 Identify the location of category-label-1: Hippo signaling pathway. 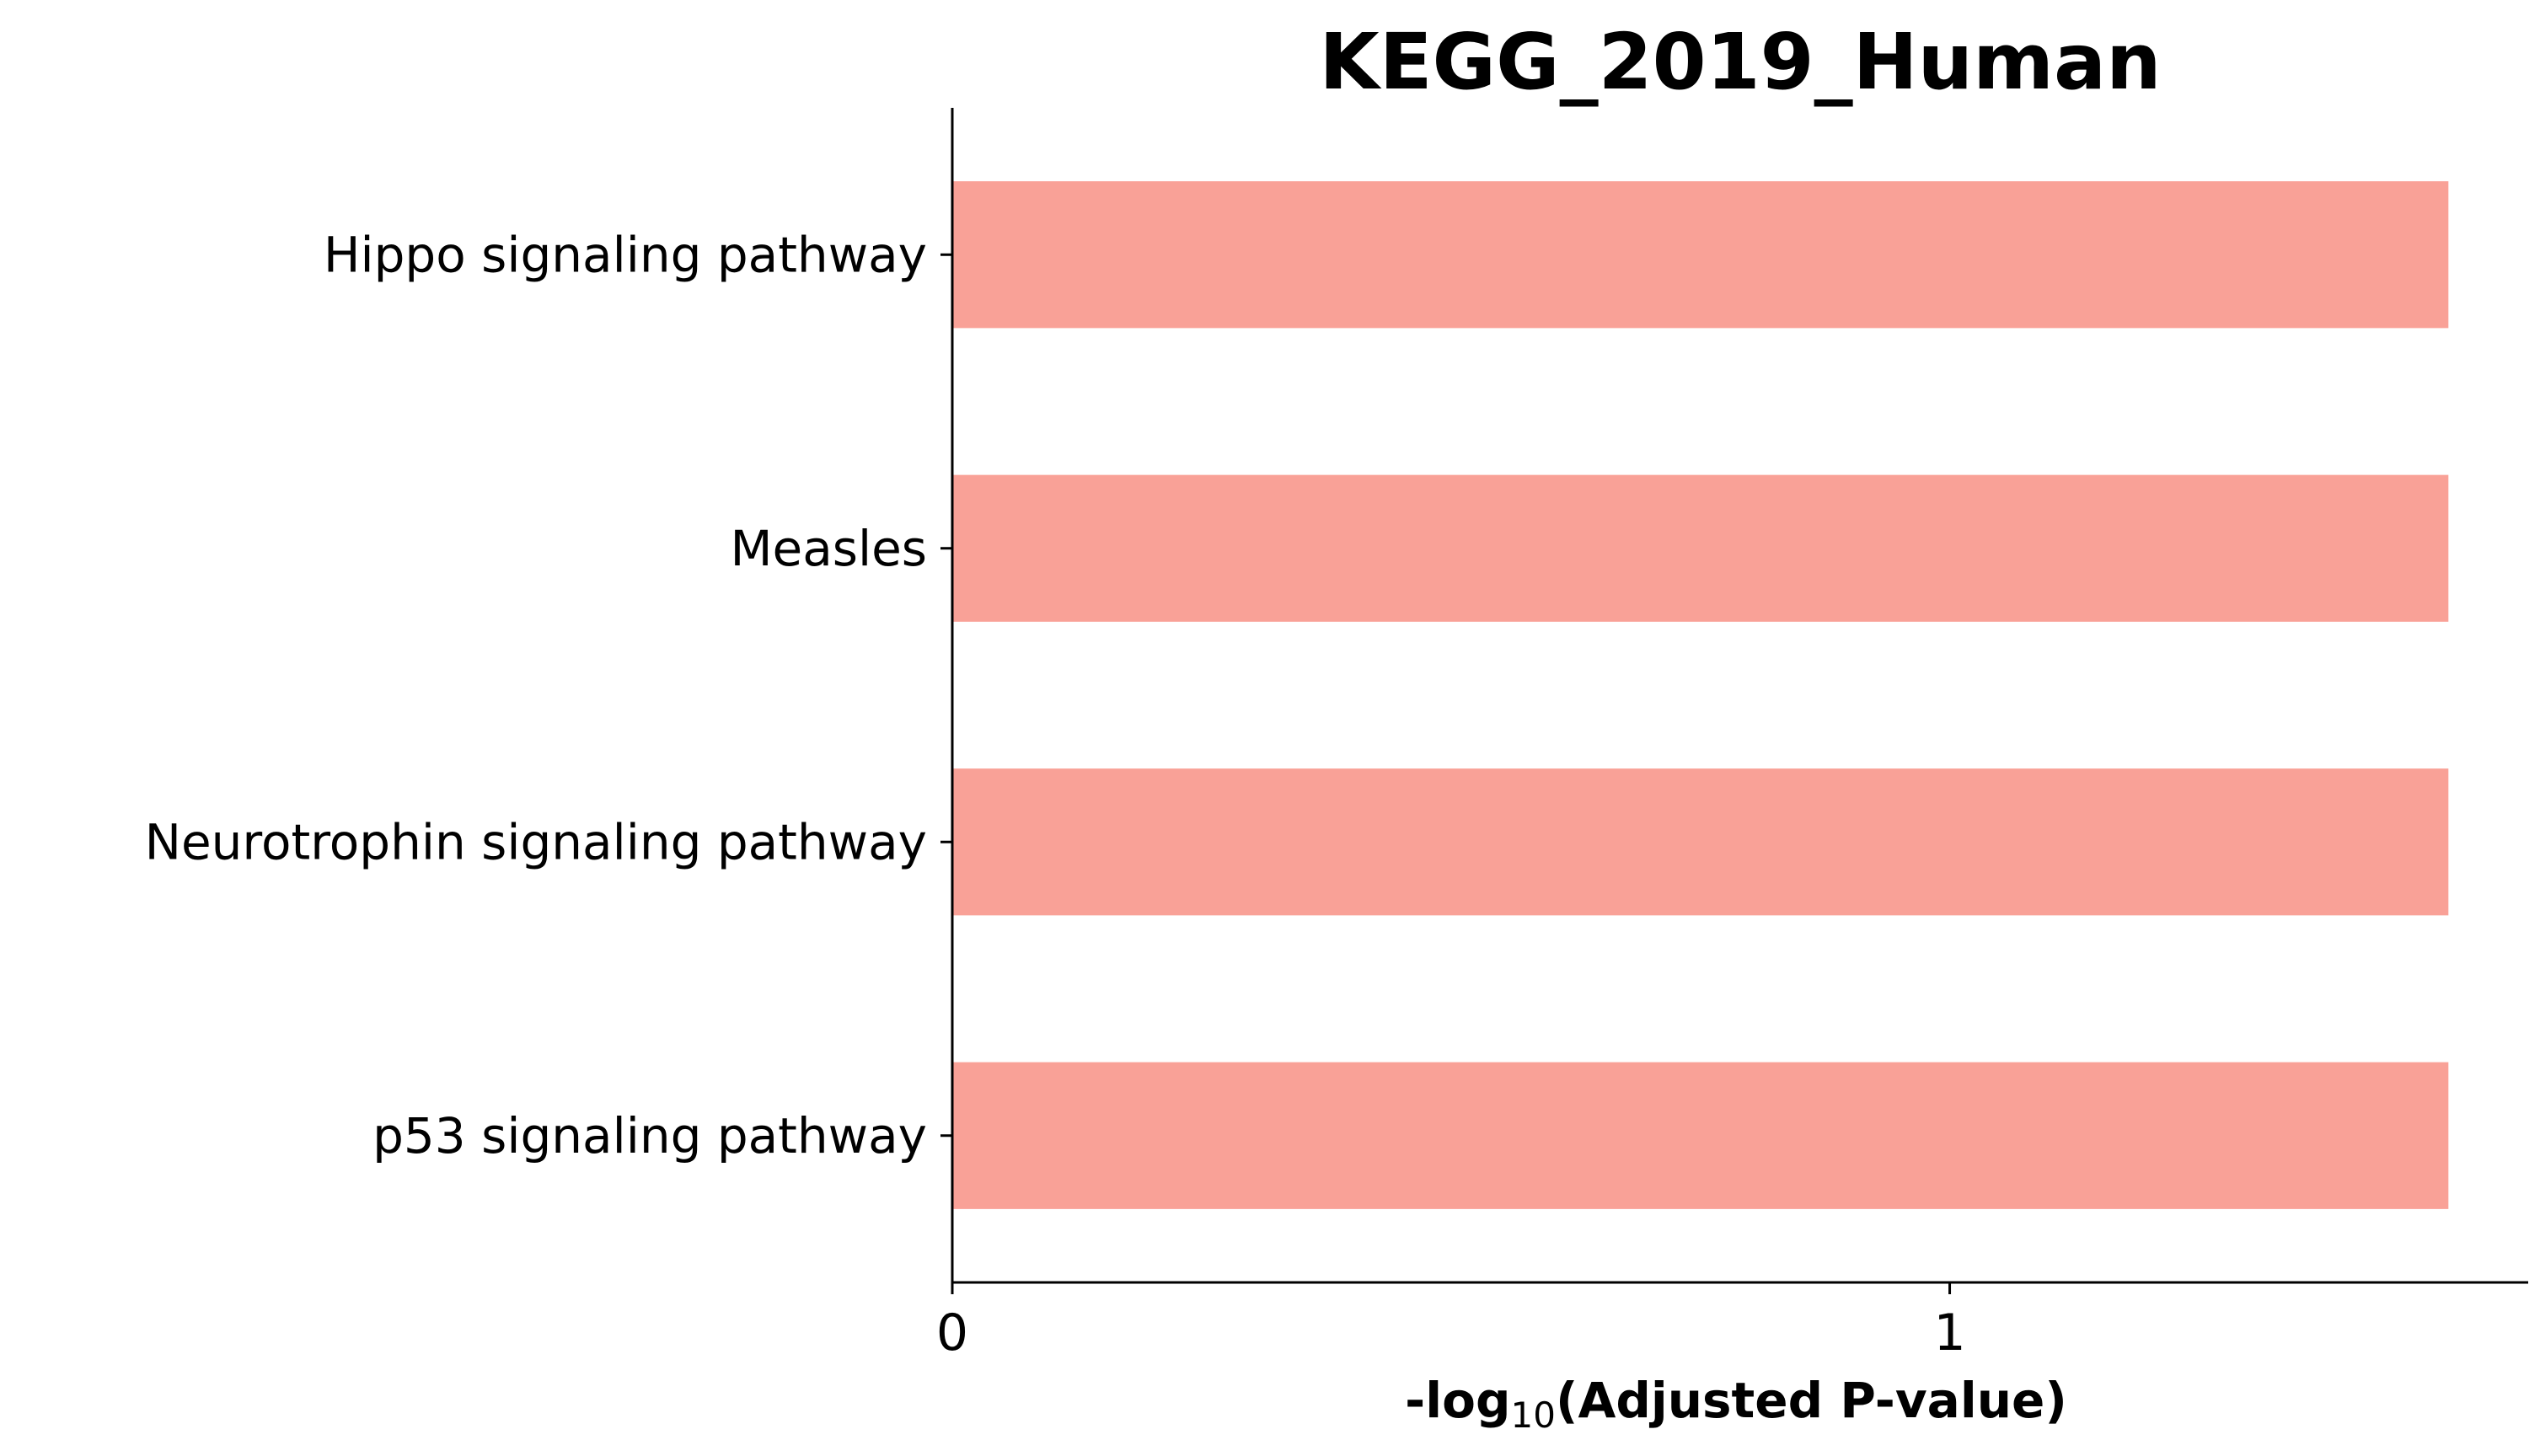
(625, 254).